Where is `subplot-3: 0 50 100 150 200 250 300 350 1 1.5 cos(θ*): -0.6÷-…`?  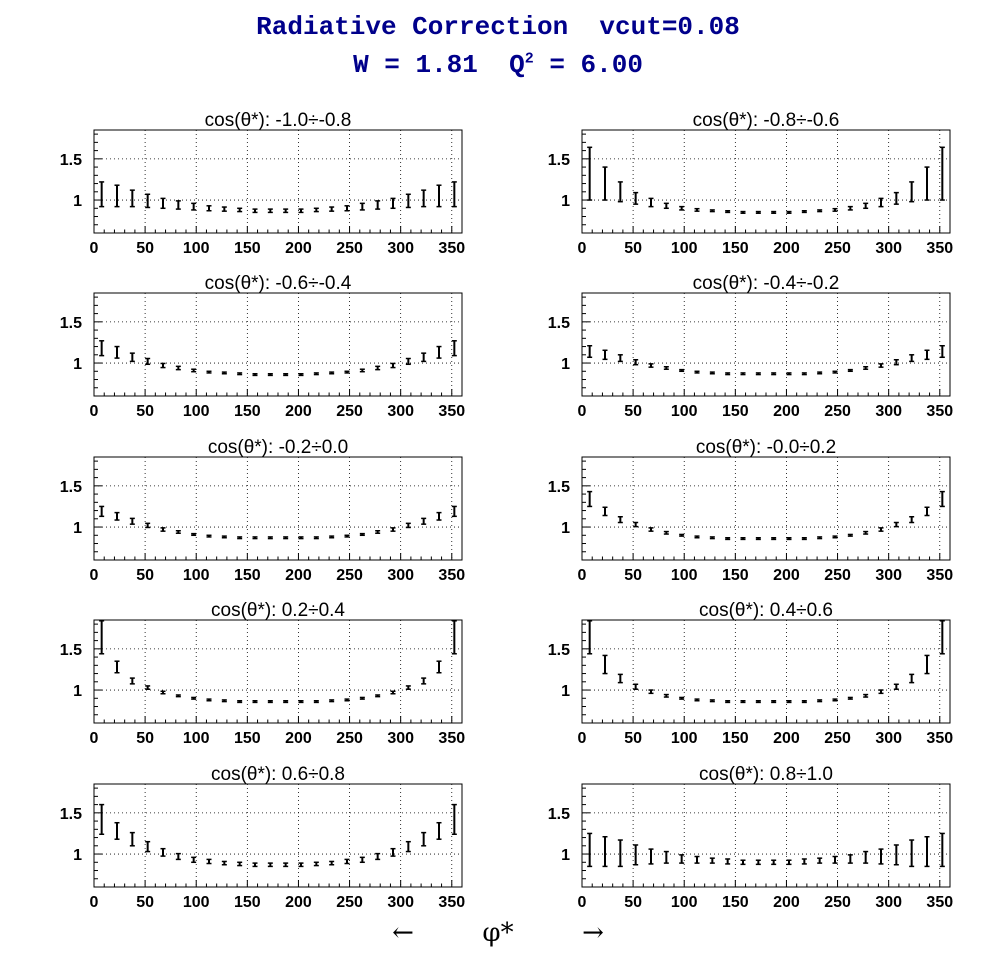
subplot-3: 0 50 100 150 200 250 300 350 1 1.5 cos(θ*): -0.6÷-… is located at coordinates (262, 346).